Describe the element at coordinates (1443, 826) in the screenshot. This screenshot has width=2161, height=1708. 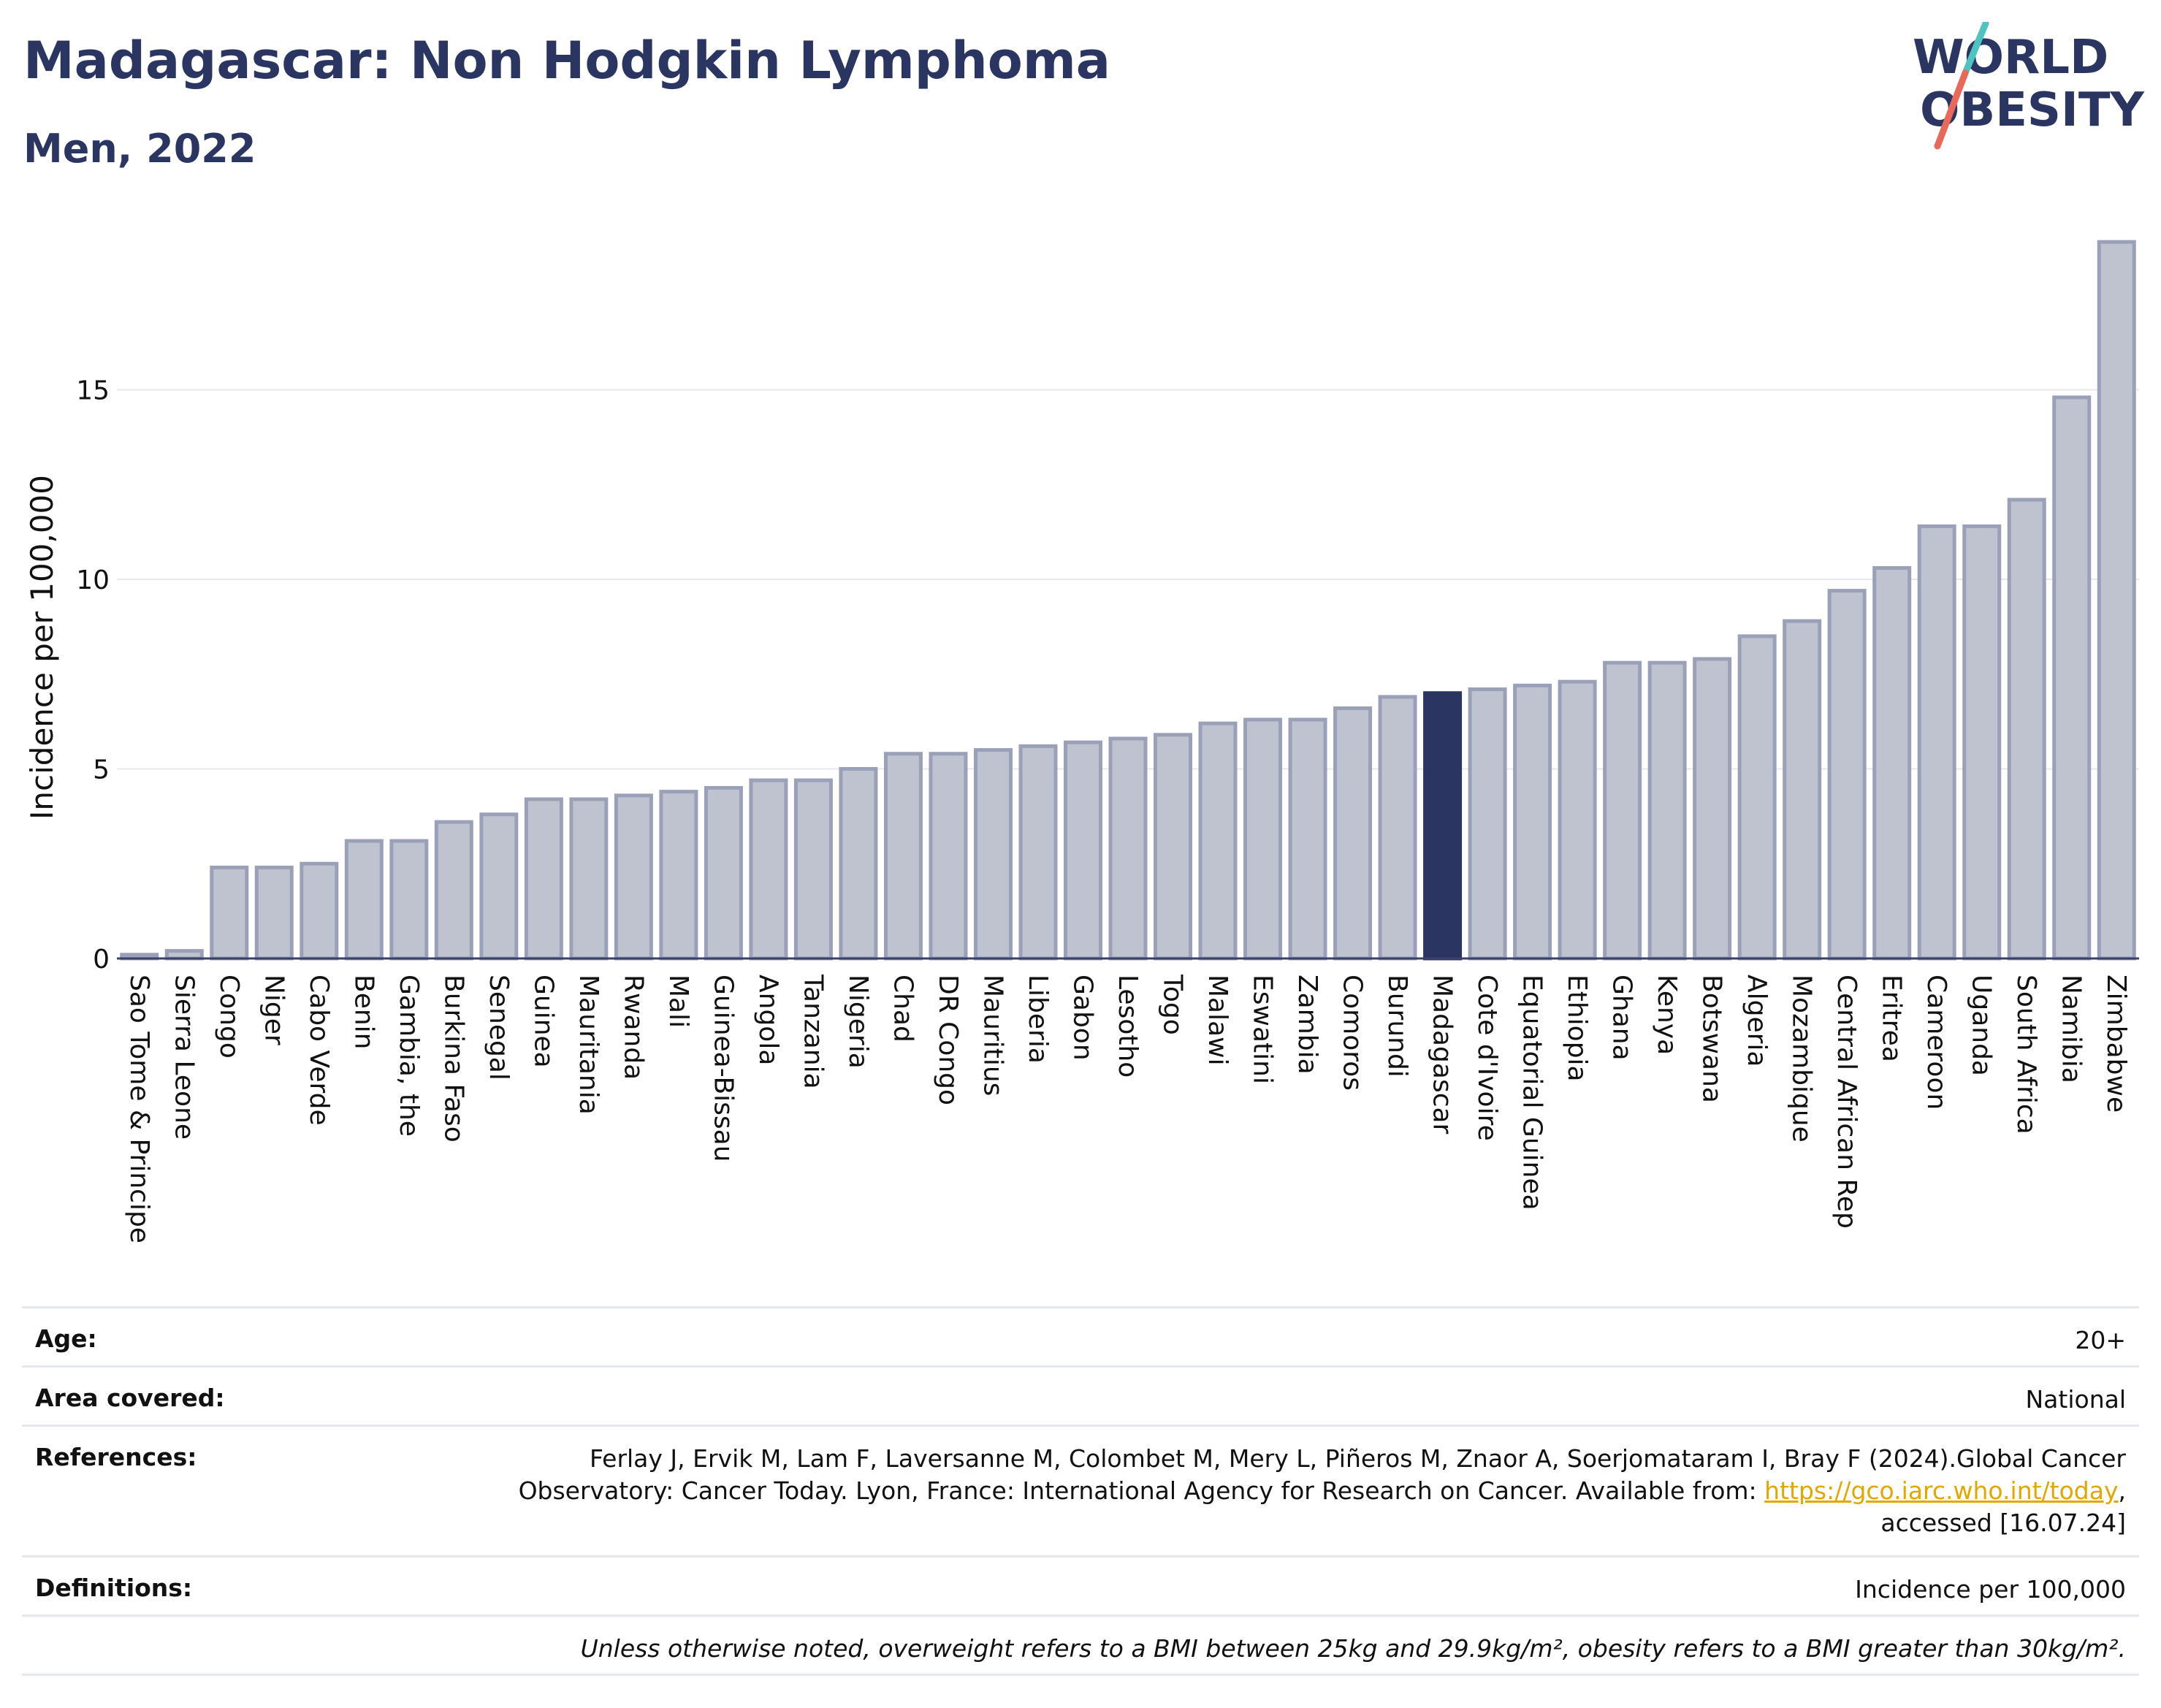
I see `bar-madagascar` at that location.